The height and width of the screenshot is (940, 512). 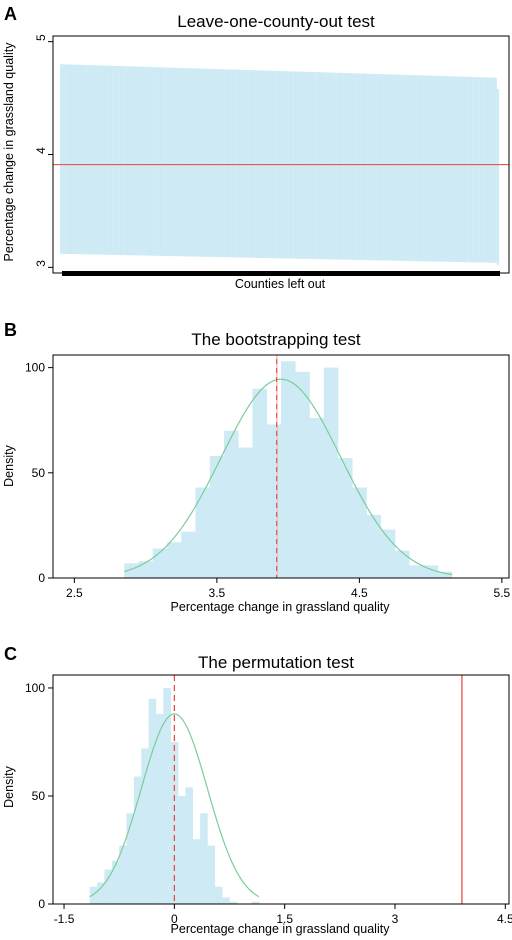 I want to click on x-tick-label: 4.5, so click(x=359, y=593).